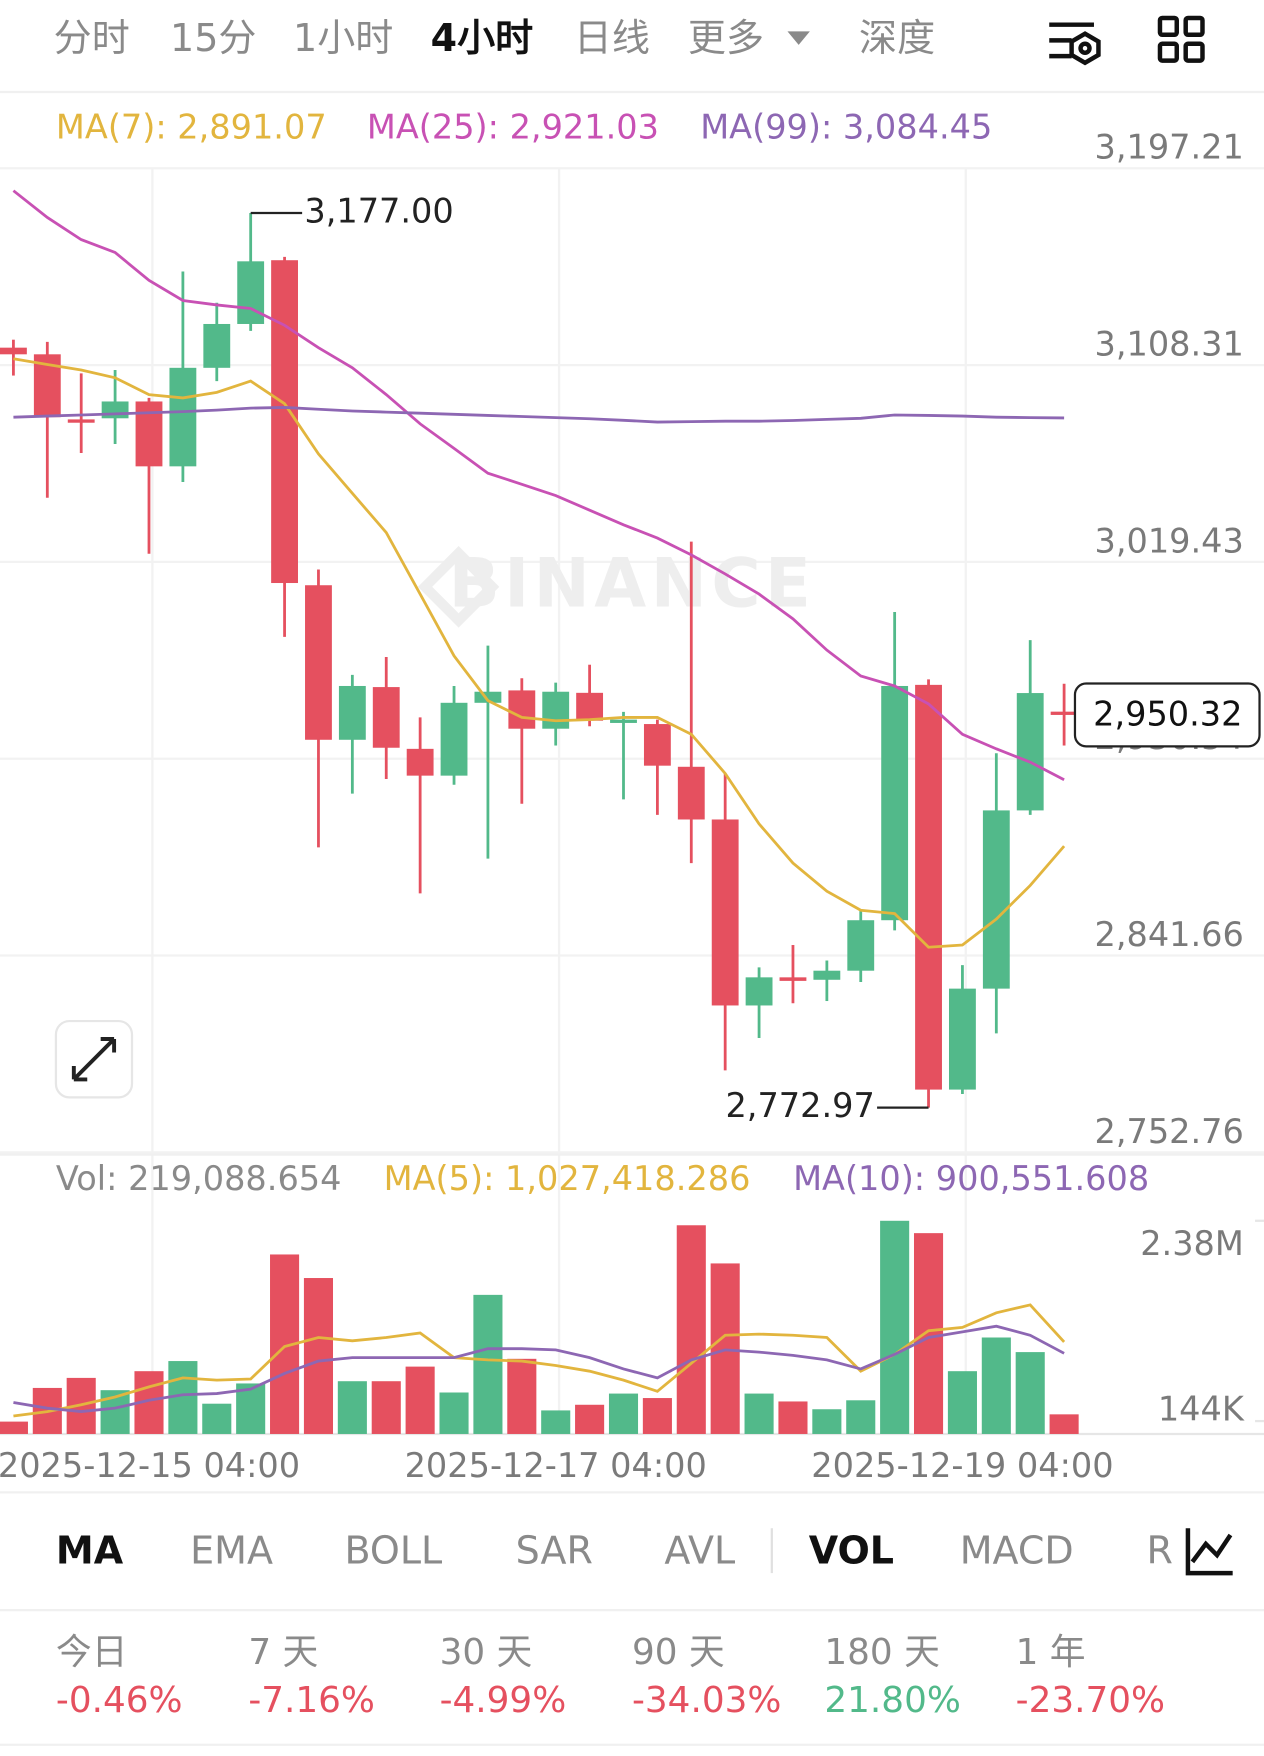 The height and width of the screenshot is (1756, 1264). What do you see at coordinates (1051, 1652) in the screenshot?
I see `period-label: 1 年` at bounding box center [1051, 1652].